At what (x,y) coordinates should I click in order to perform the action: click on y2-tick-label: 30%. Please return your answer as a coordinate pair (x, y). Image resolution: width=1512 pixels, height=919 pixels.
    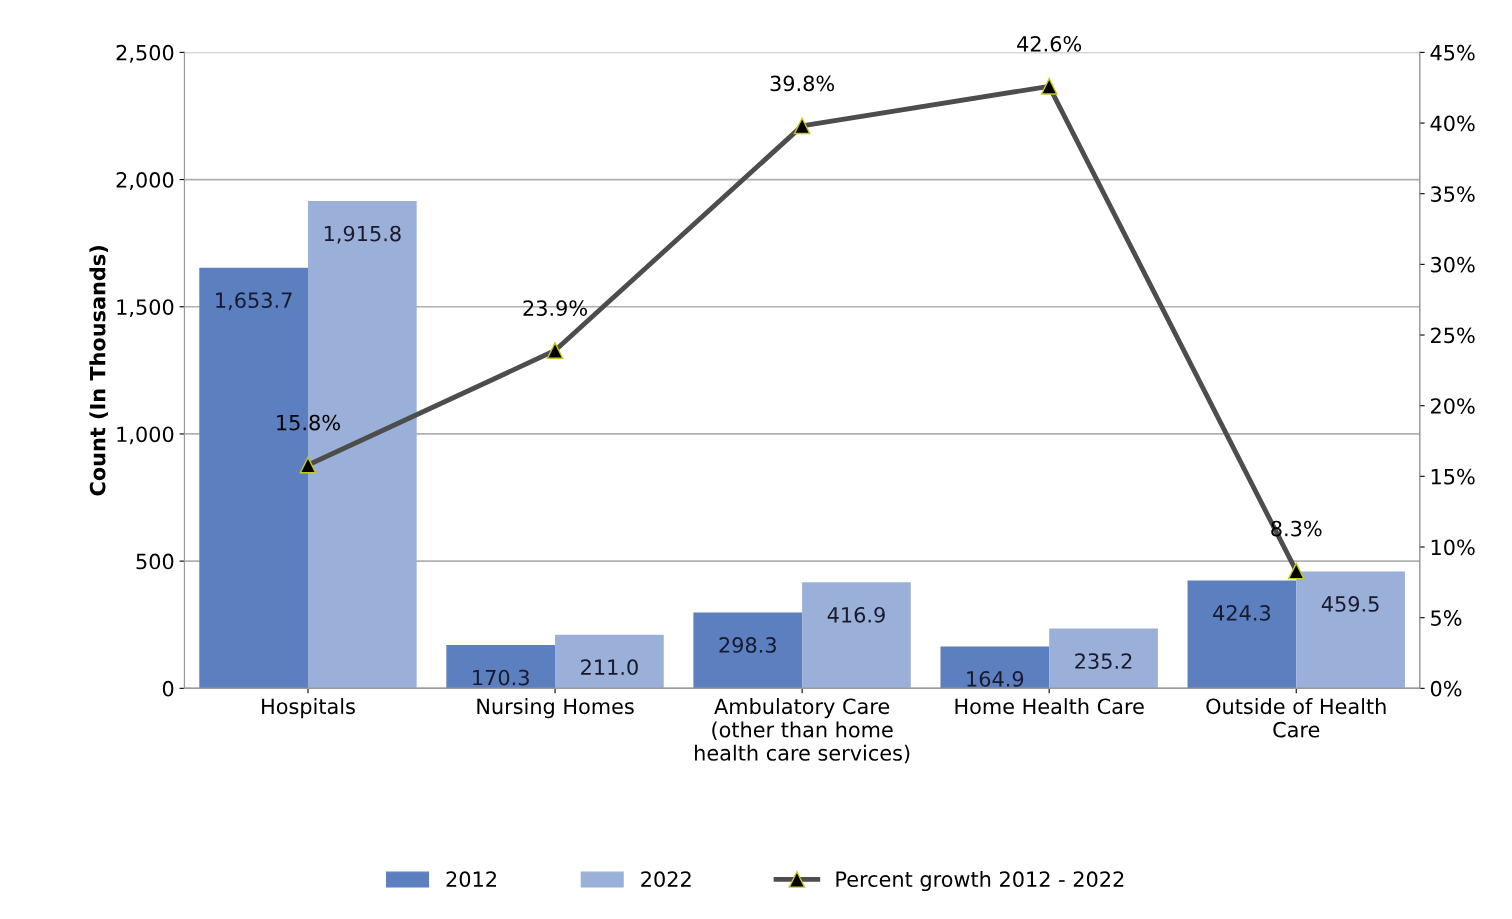
    Looking at the image, I should click on (1453, 264).